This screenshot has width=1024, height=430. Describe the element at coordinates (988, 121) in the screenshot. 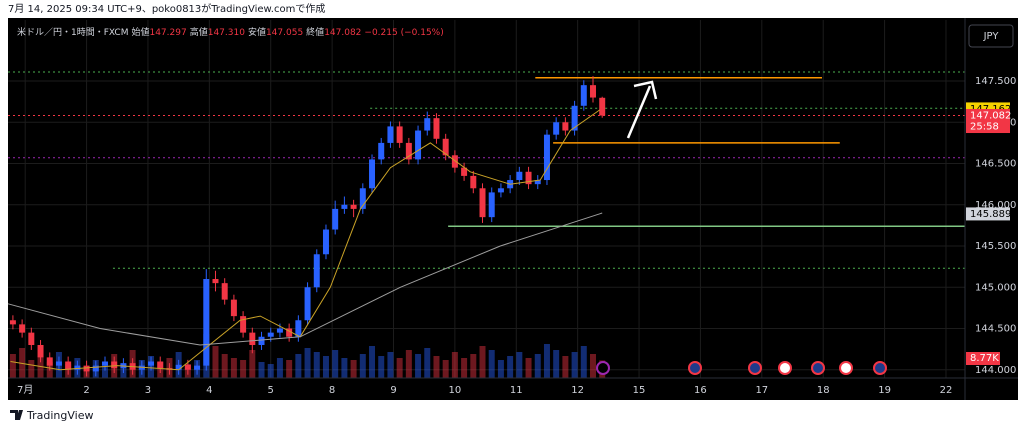

I see `price-label-bg` at that location.